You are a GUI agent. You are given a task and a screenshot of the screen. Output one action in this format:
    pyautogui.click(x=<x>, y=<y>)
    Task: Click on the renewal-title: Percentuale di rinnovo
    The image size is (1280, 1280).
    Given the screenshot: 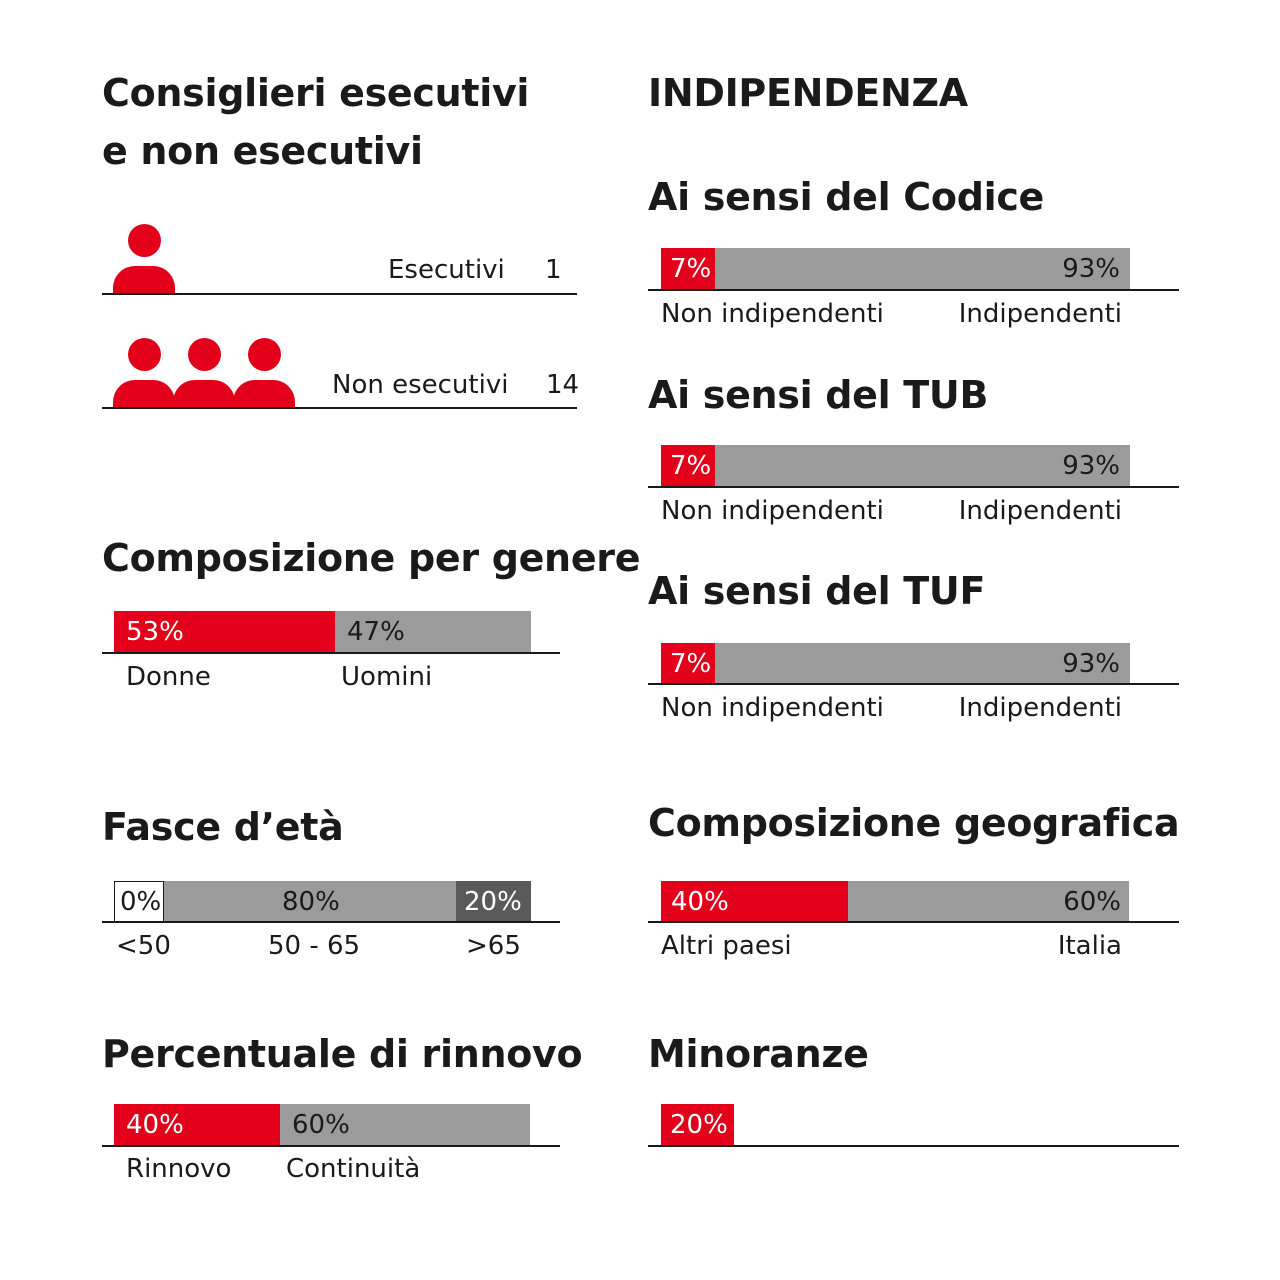 What is the action you would take?
    pyautogui.click(x=342, y=1054)
    